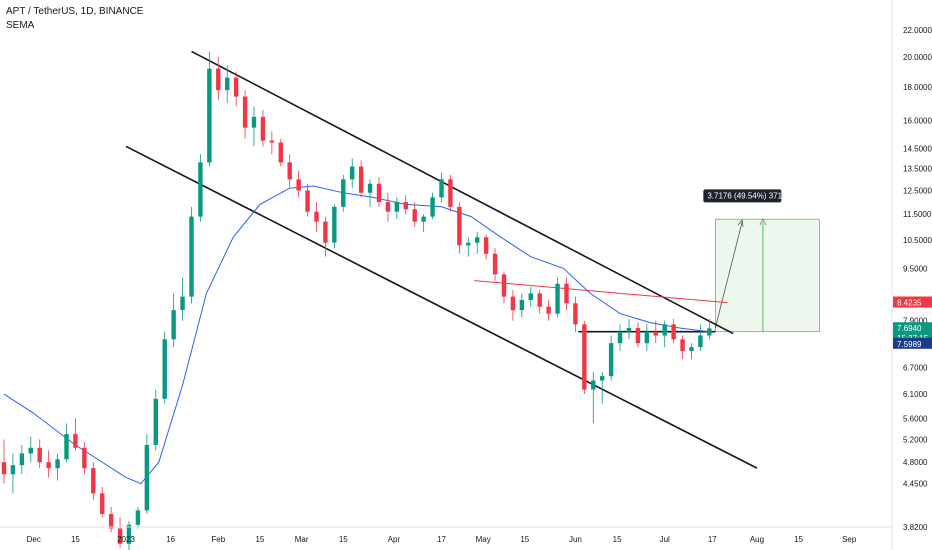 The image size is (932, 550). I want to click on price-tag-label: 7.5989, so click(909, 344).